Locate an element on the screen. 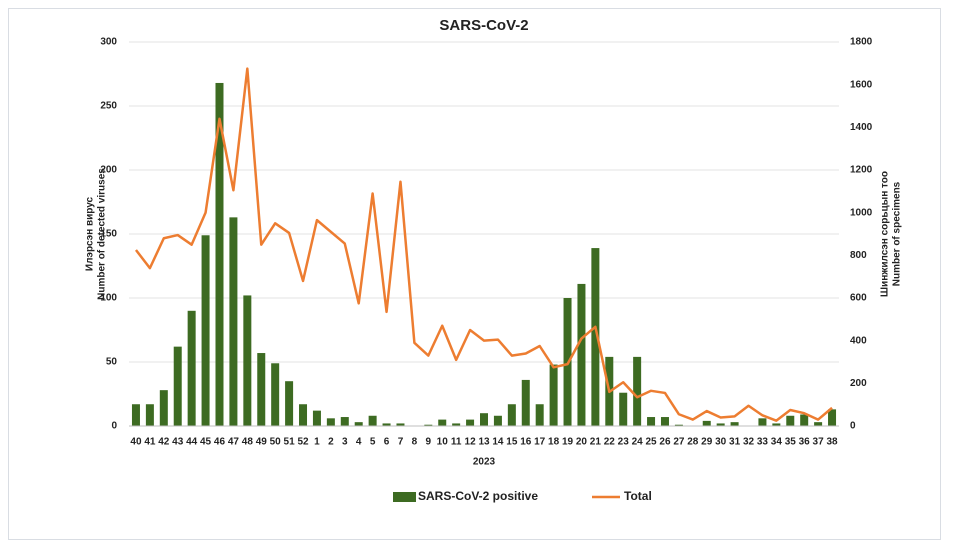 The image size is (955, 548). x-tick-label: 38 is located at coordinates (832, 442).